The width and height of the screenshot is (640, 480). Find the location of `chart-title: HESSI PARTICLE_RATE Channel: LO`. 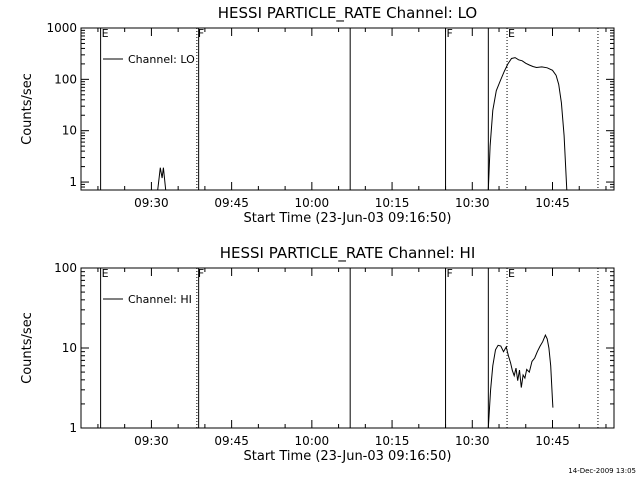

chart-title: HESSI PARTICLE_RATE Channel: LO is located at coordinates (347, 13).